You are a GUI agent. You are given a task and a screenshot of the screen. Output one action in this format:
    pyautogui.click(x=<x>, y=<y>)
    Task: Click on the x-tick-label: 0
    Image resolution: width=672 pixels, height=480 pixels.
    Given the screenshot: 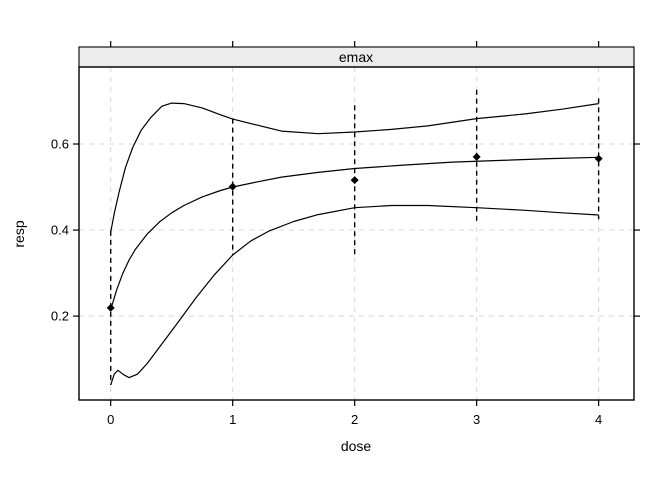 What is the action you would take?
    pyautogui.click(x=110, y=419)
    